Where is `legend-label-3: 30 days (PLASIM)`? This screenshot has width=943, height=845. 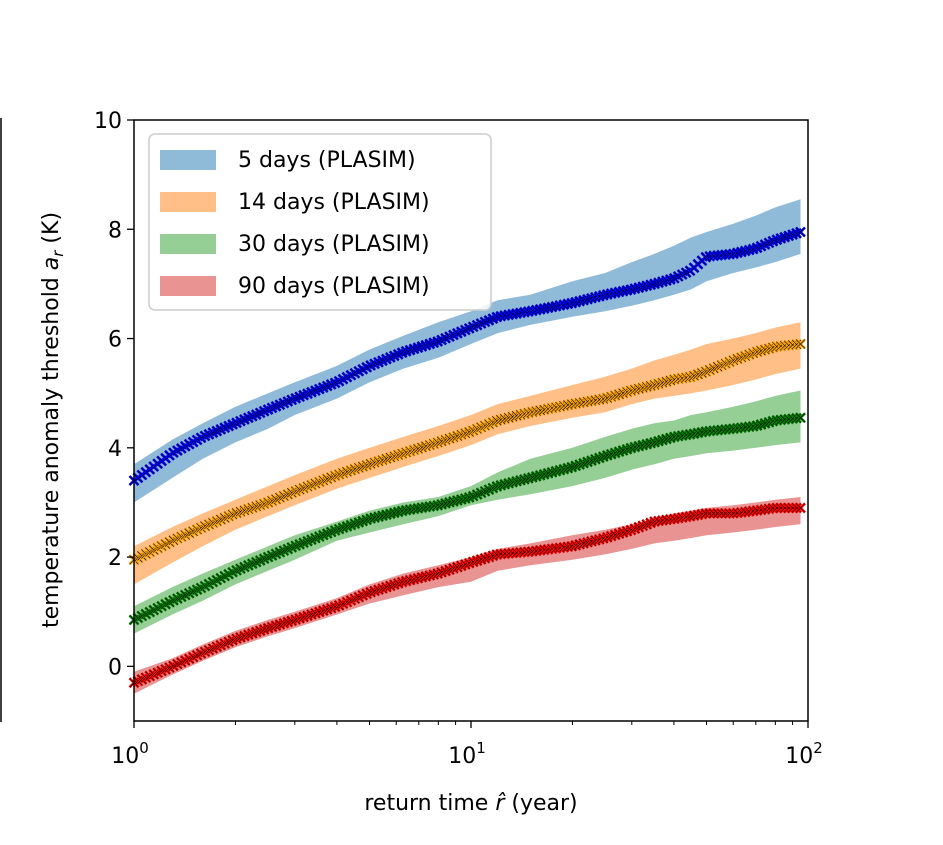 legend-label-3: 30 days (PLASIM) is located at coordinates (334, 244).